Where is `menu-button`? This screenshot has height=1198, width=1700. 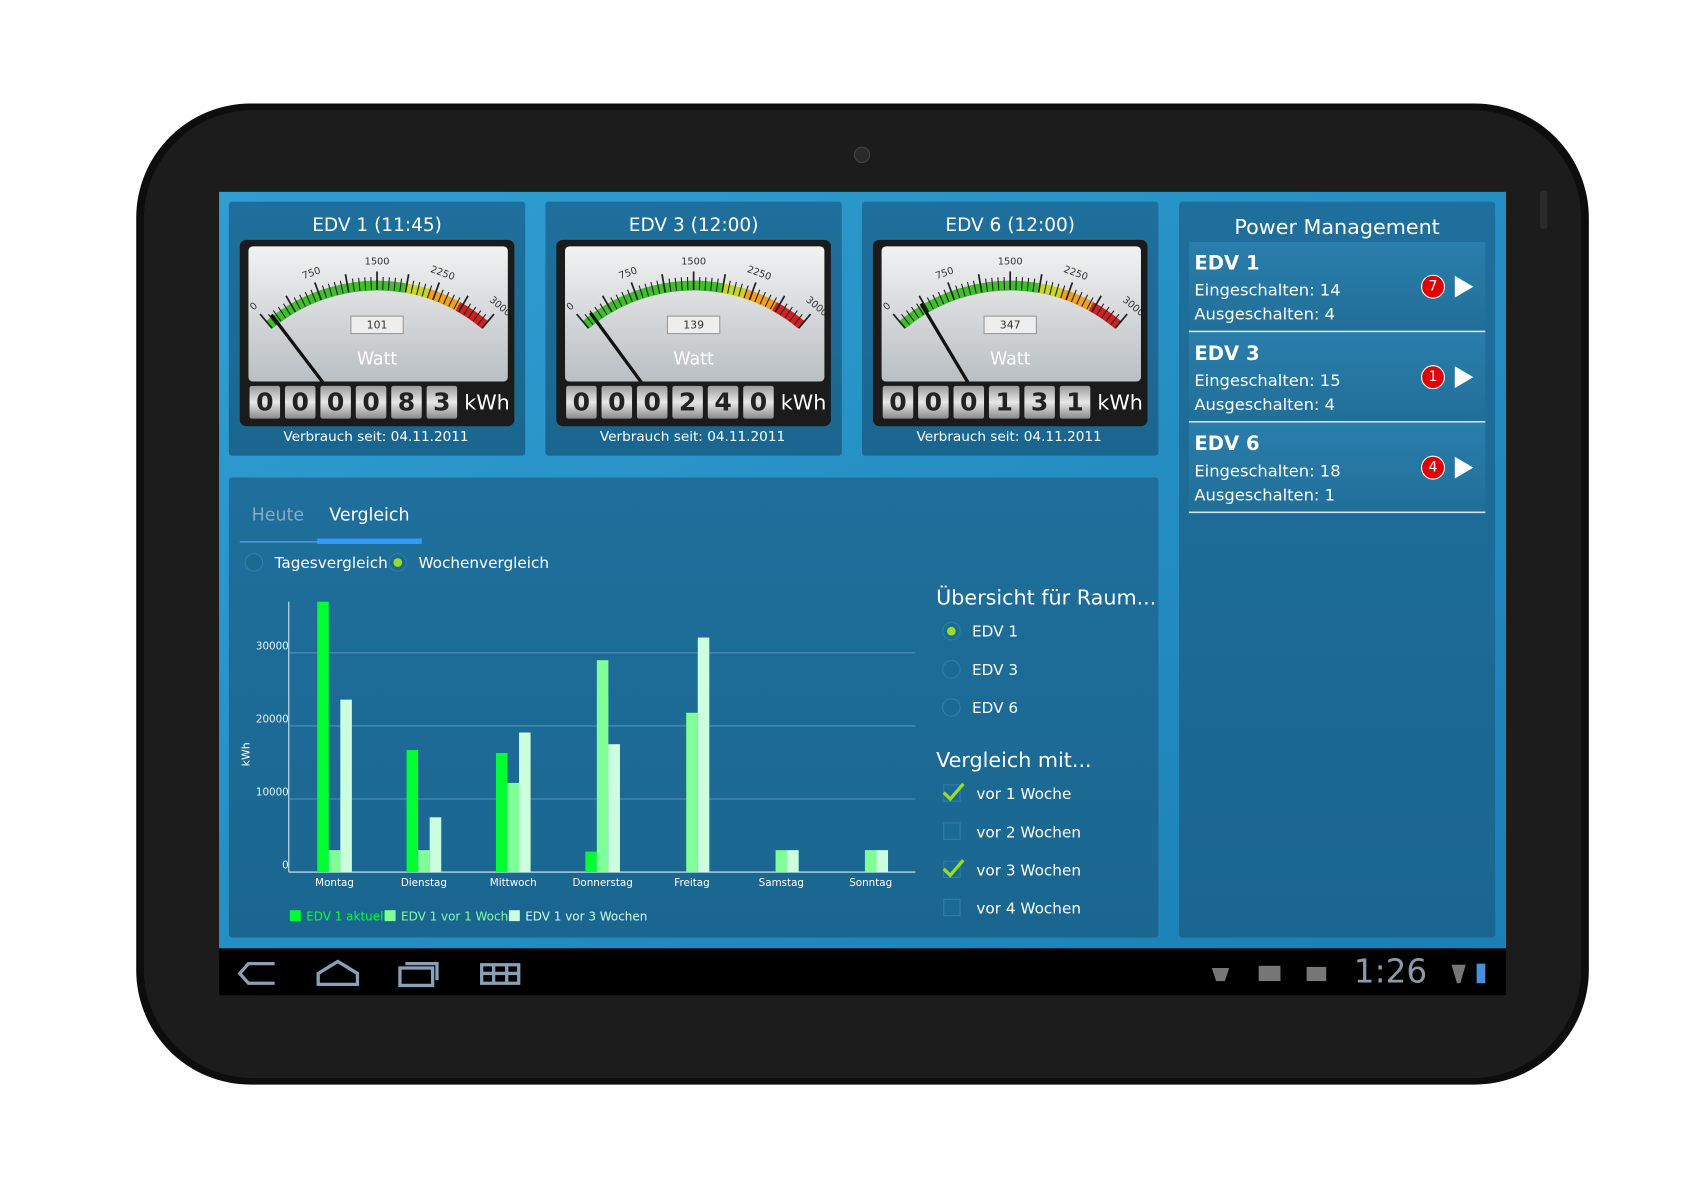 menu-button is located at coordinates (500, 974).